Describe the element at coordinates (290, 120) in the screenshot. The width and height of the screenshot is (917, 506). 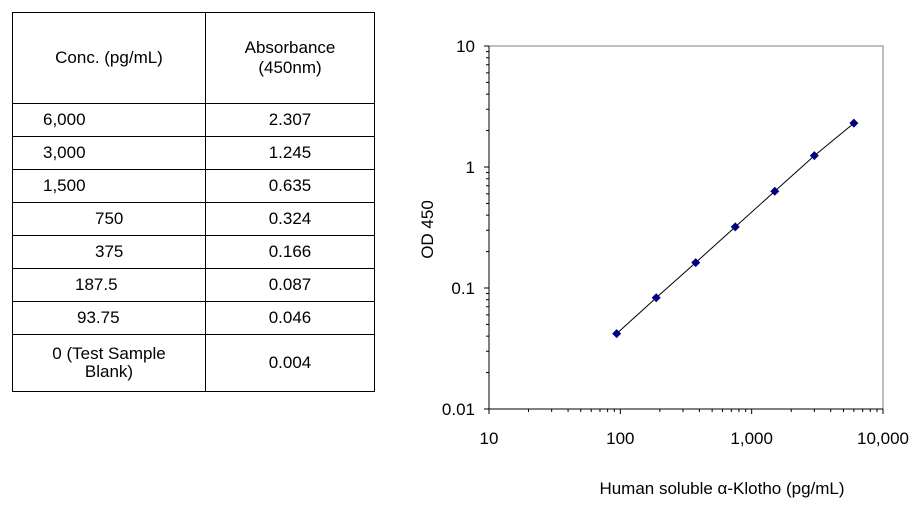
I see `absorbance-cell: 2.307` at that location.